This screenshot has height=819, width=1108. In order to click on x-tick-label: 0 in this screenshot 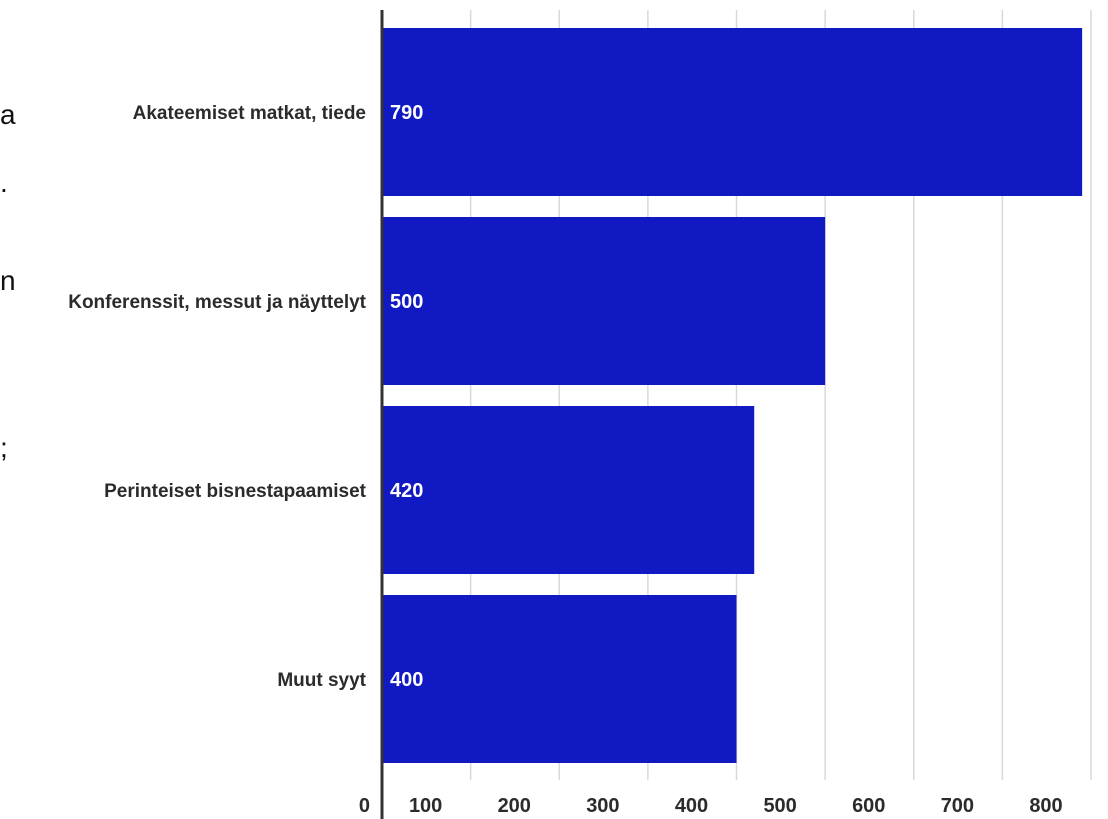, I will do `click(364, 806)`.